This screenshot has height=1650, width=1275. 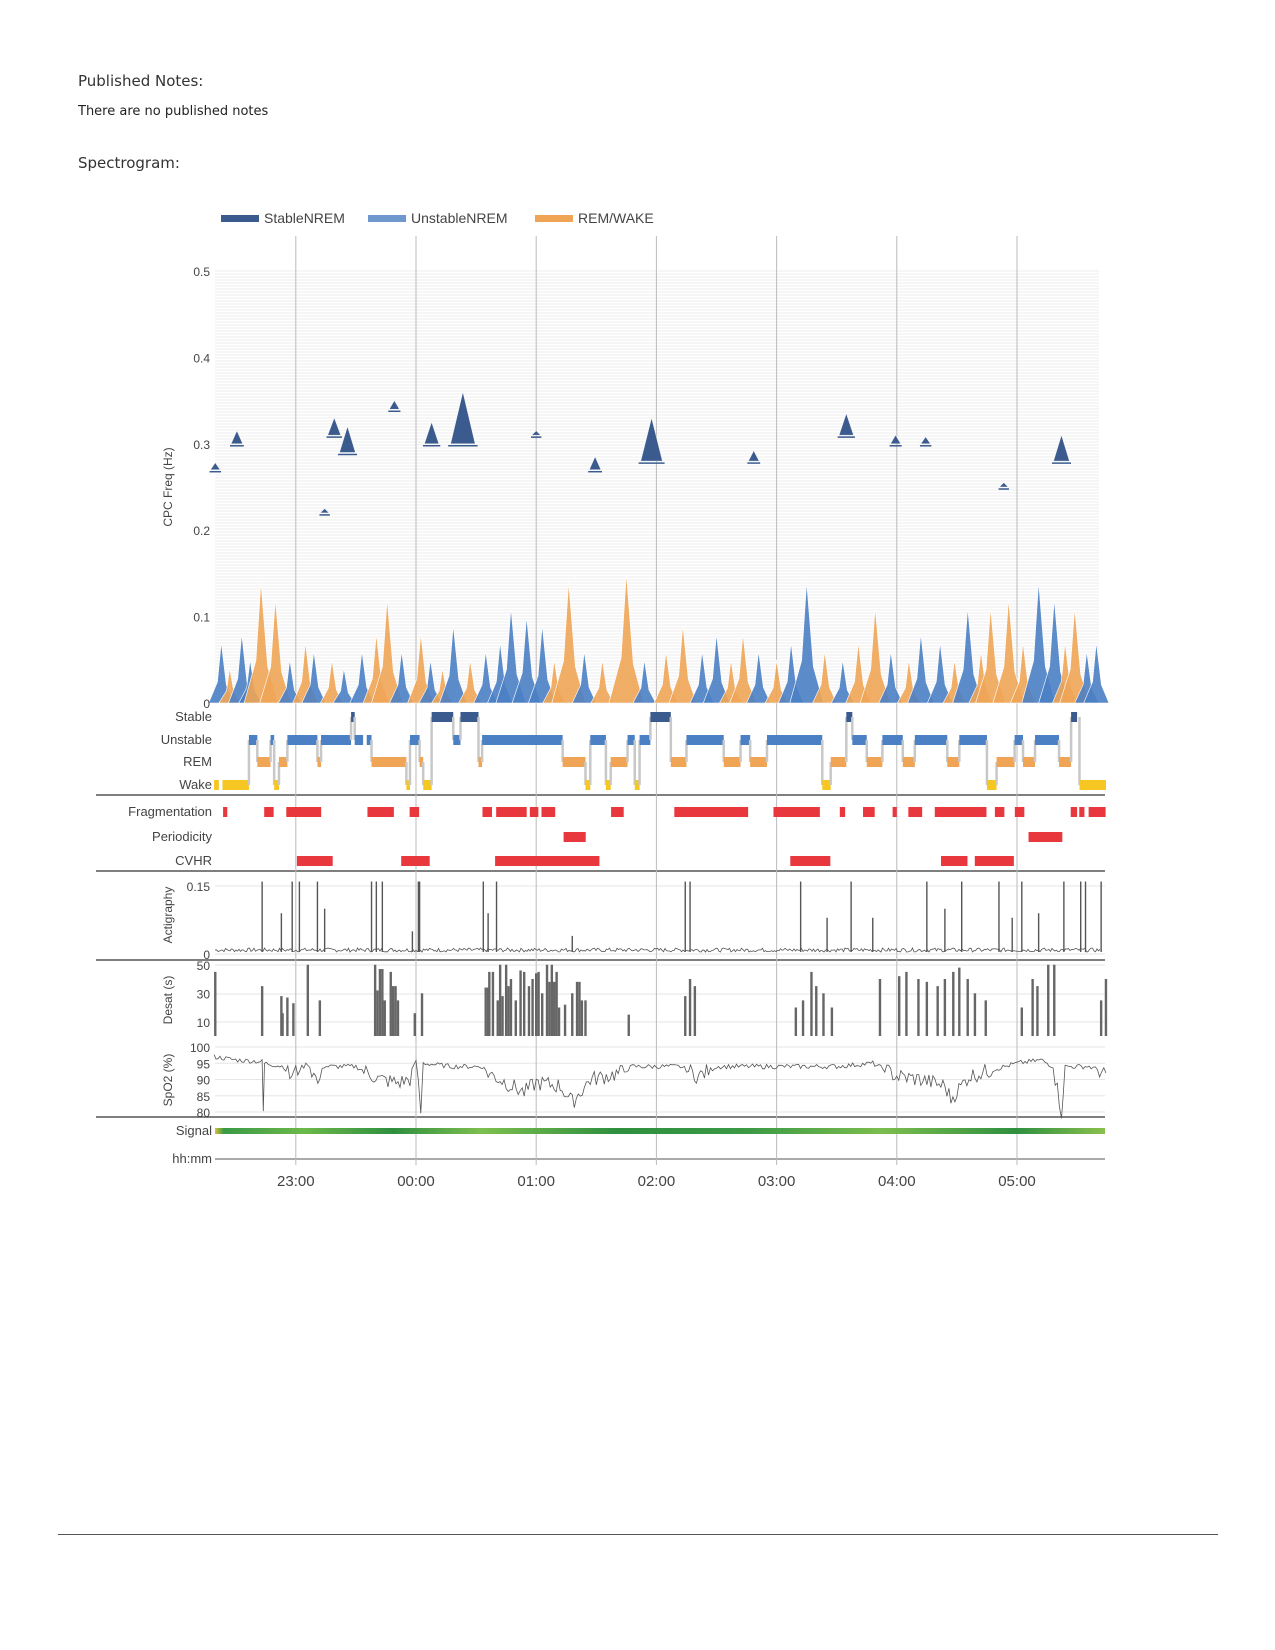 I want to click on legend-swatch-unstable, so click(x=387, y=218).